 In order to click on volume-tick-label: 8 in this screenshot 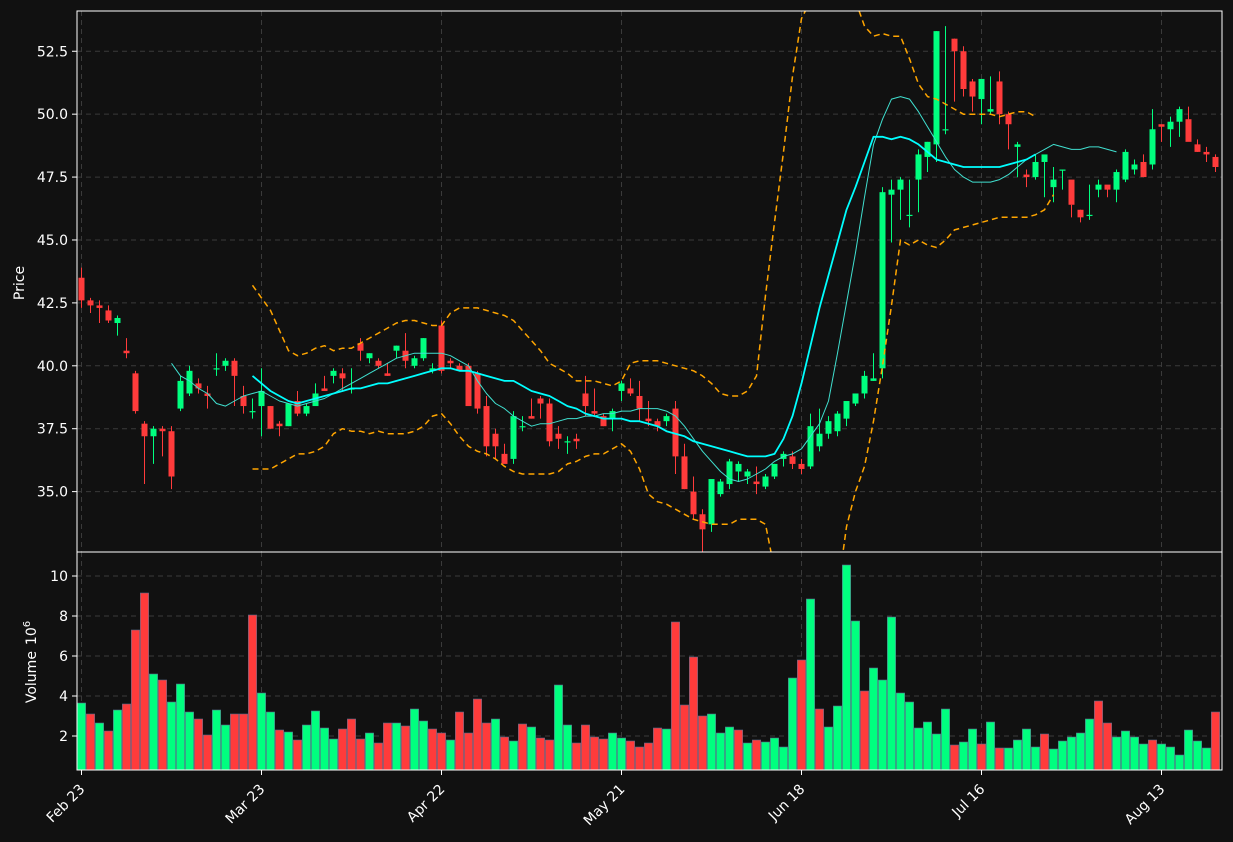, I will do `click(63, 617)`.